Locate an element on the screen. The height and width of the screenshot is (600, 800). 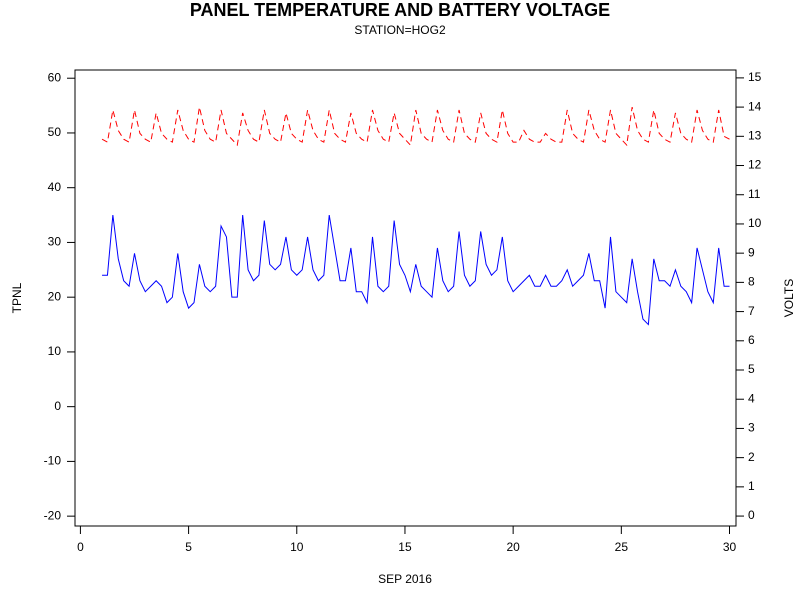
y2-tick-label: 7 is located at coordinates (751, 311).